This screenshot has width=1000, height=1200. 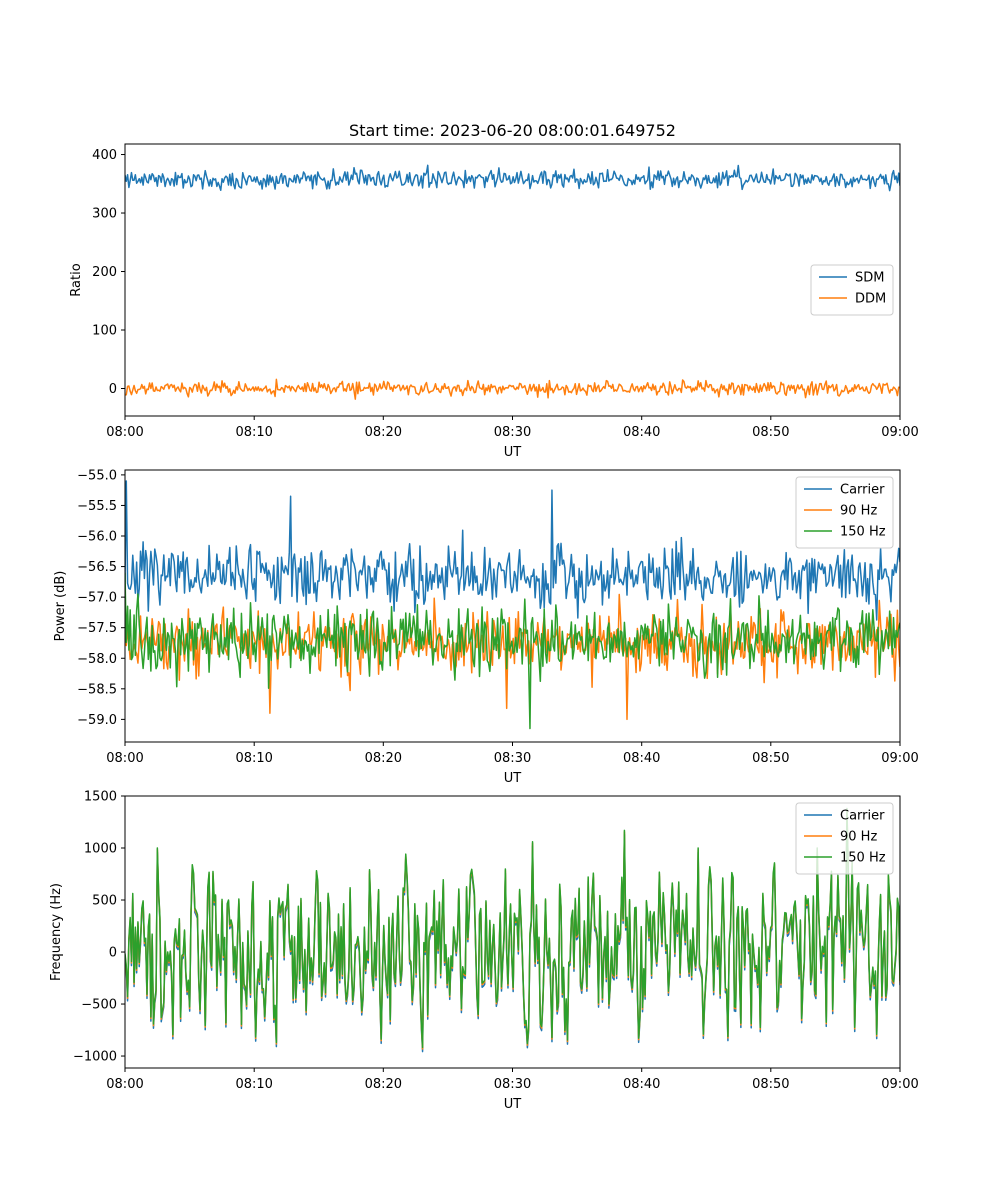 What do you see at coordinates (104, 331) in the screenshot?
I see `y-tick-label: 100` at bounding box center [104, 331].